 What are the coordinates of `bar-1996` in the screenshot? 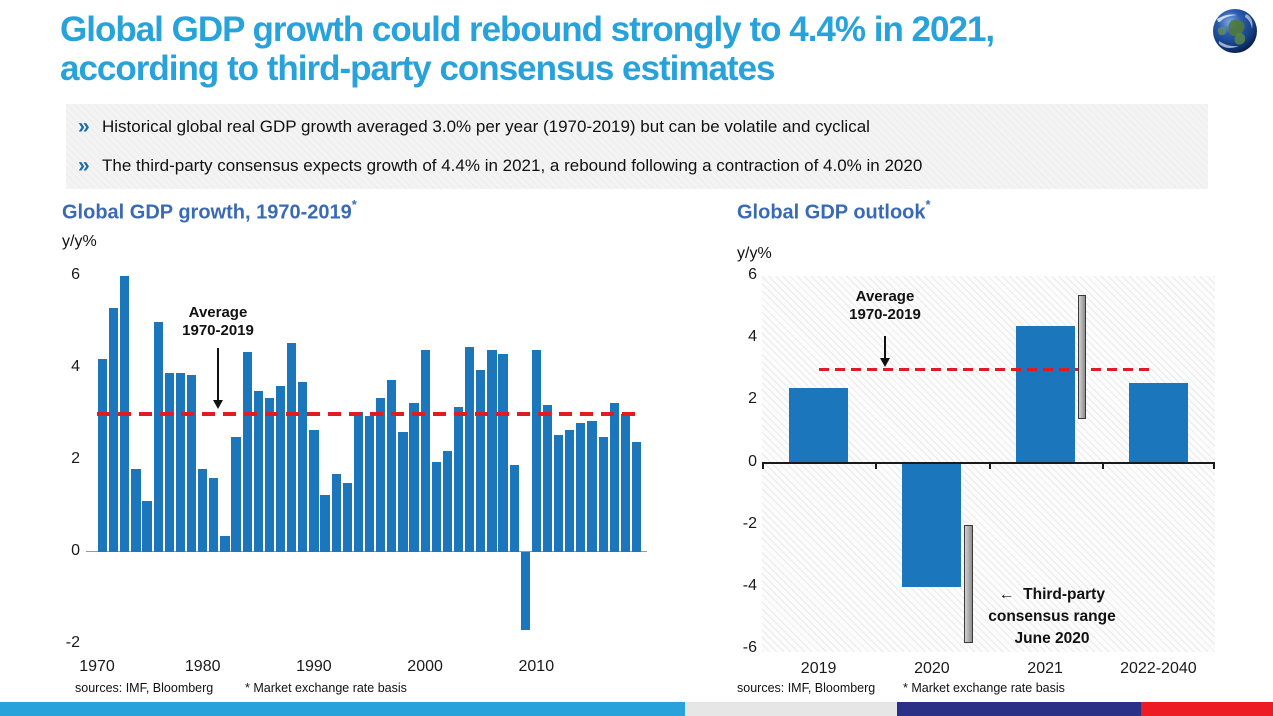 It's located at (381, 474).